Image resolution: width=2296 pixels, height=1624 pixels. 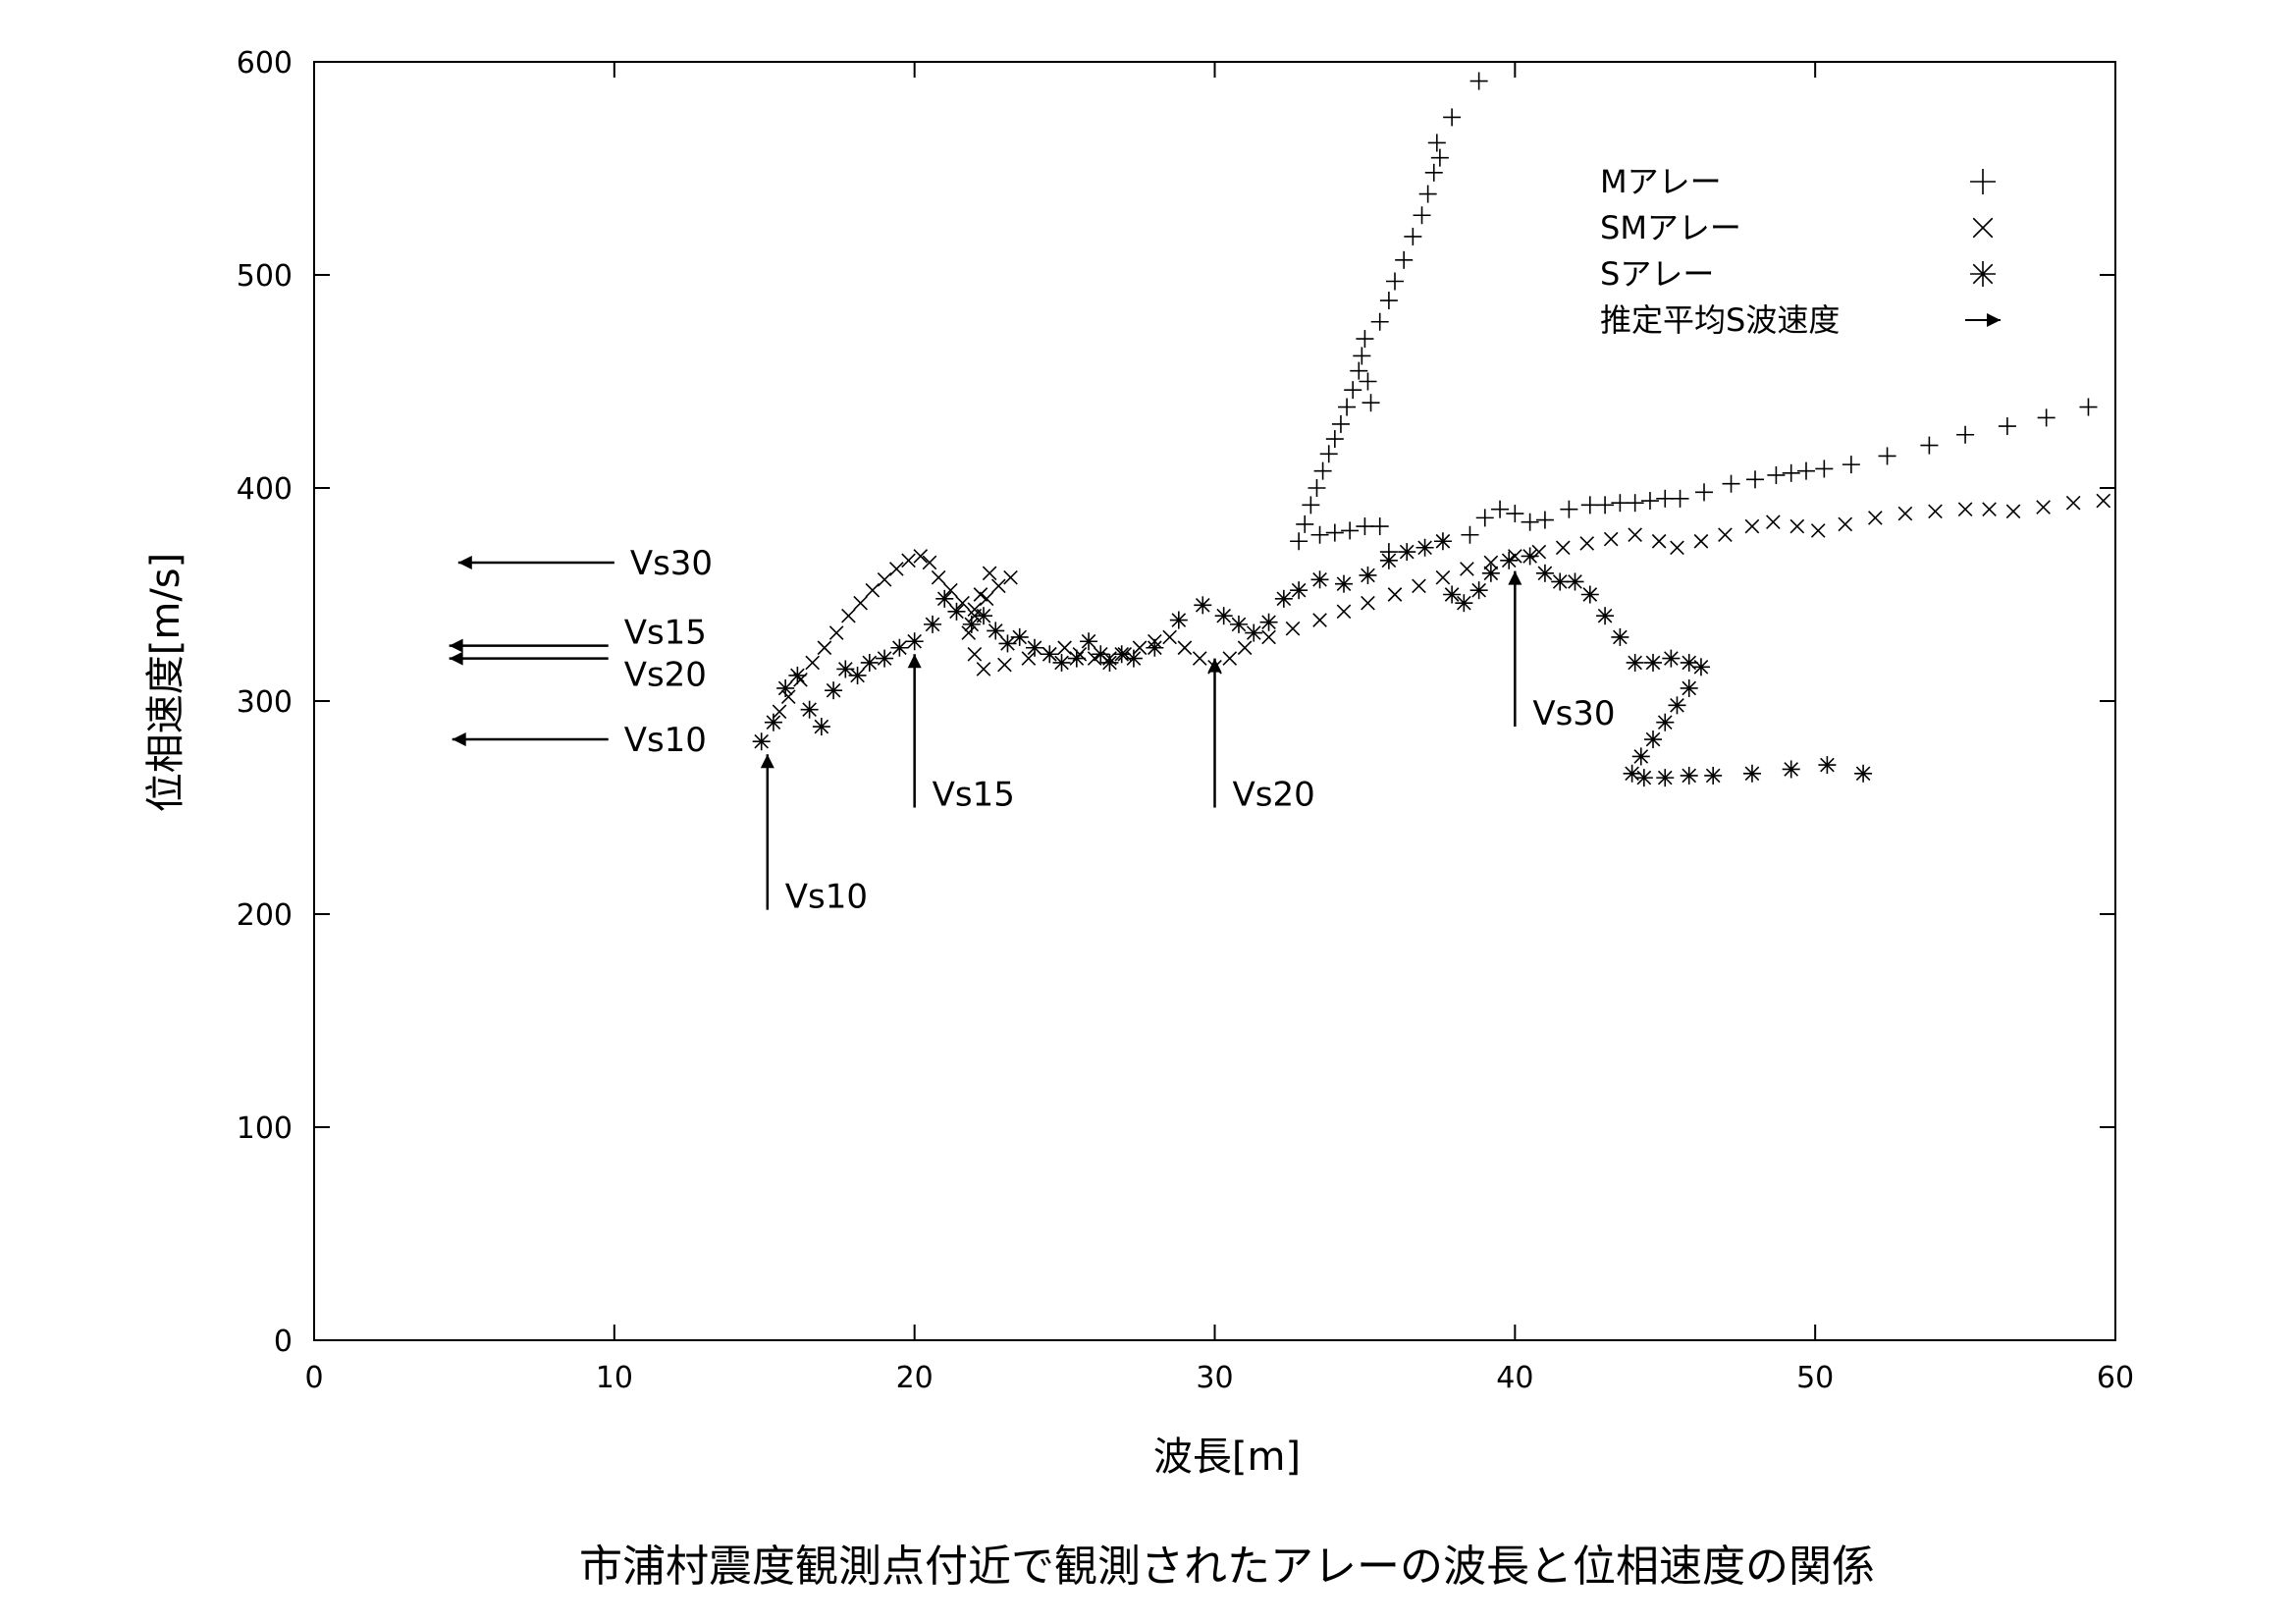 What do you see at coordinates (671, 563) in the screenshot?
I see `vs-arrow-label: Vs30` at bounding box center [671, 563].